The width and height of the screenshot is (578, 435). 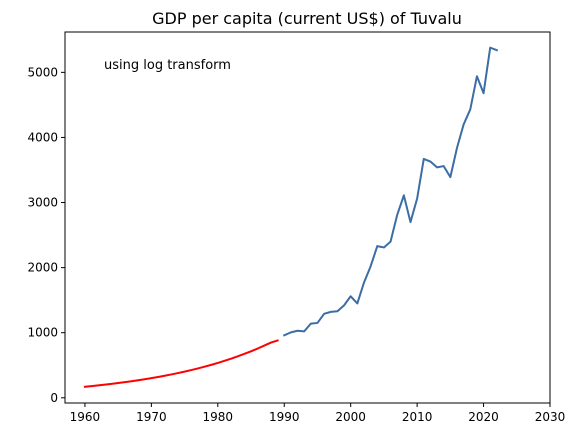 What do you see at coordinates (42, 72) in the screenshot?
I see `y-tick-label: 5000` at bounding box center [42, 72].